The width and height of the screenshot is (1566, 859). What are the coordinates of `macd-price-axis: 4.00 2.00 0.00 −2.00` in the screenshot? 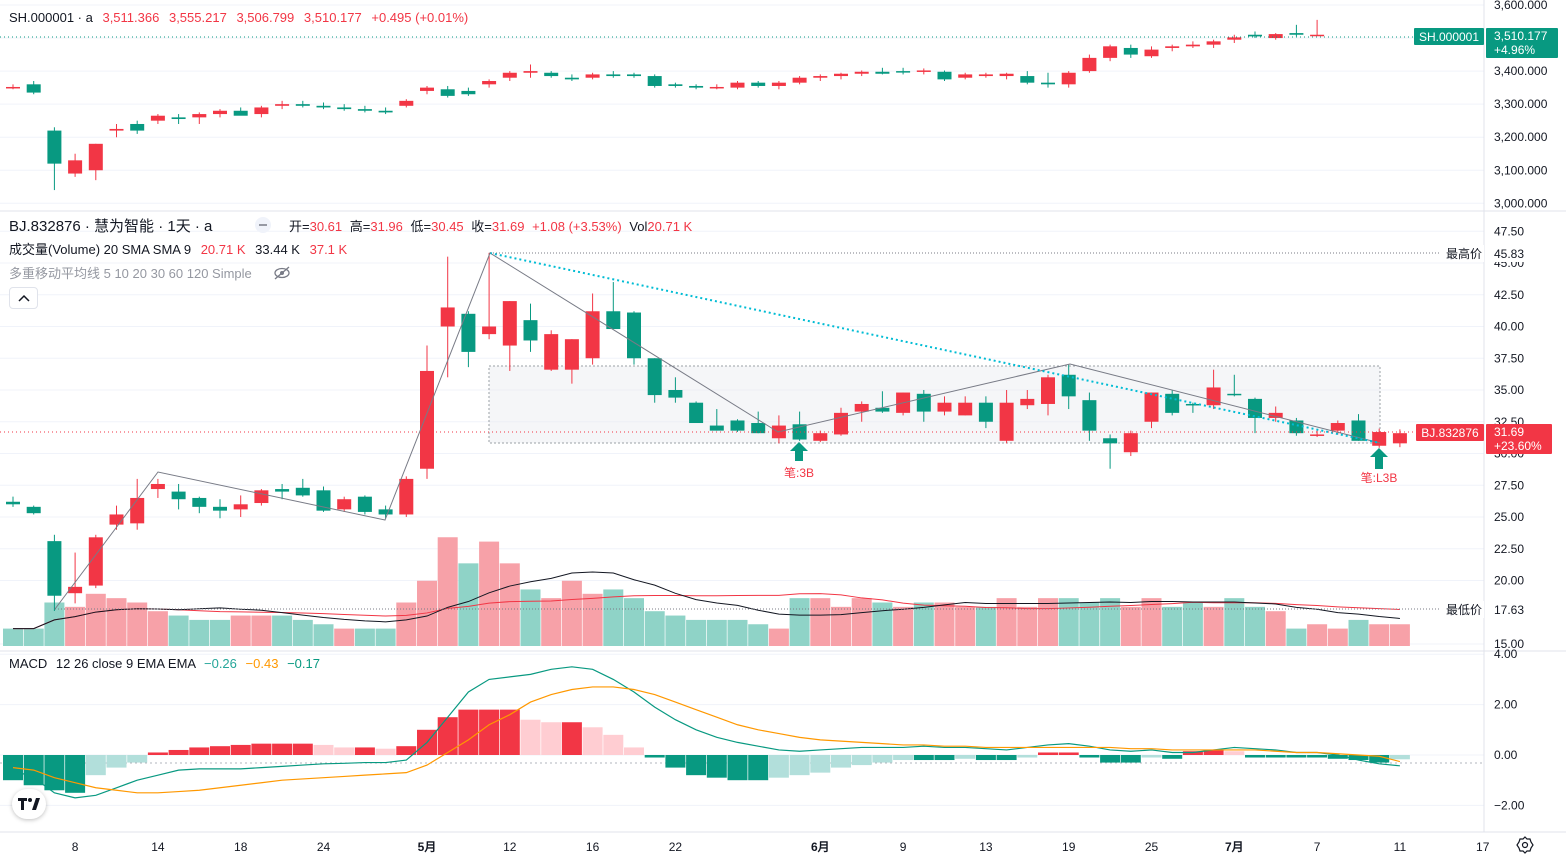 It's located at (1509, 729).